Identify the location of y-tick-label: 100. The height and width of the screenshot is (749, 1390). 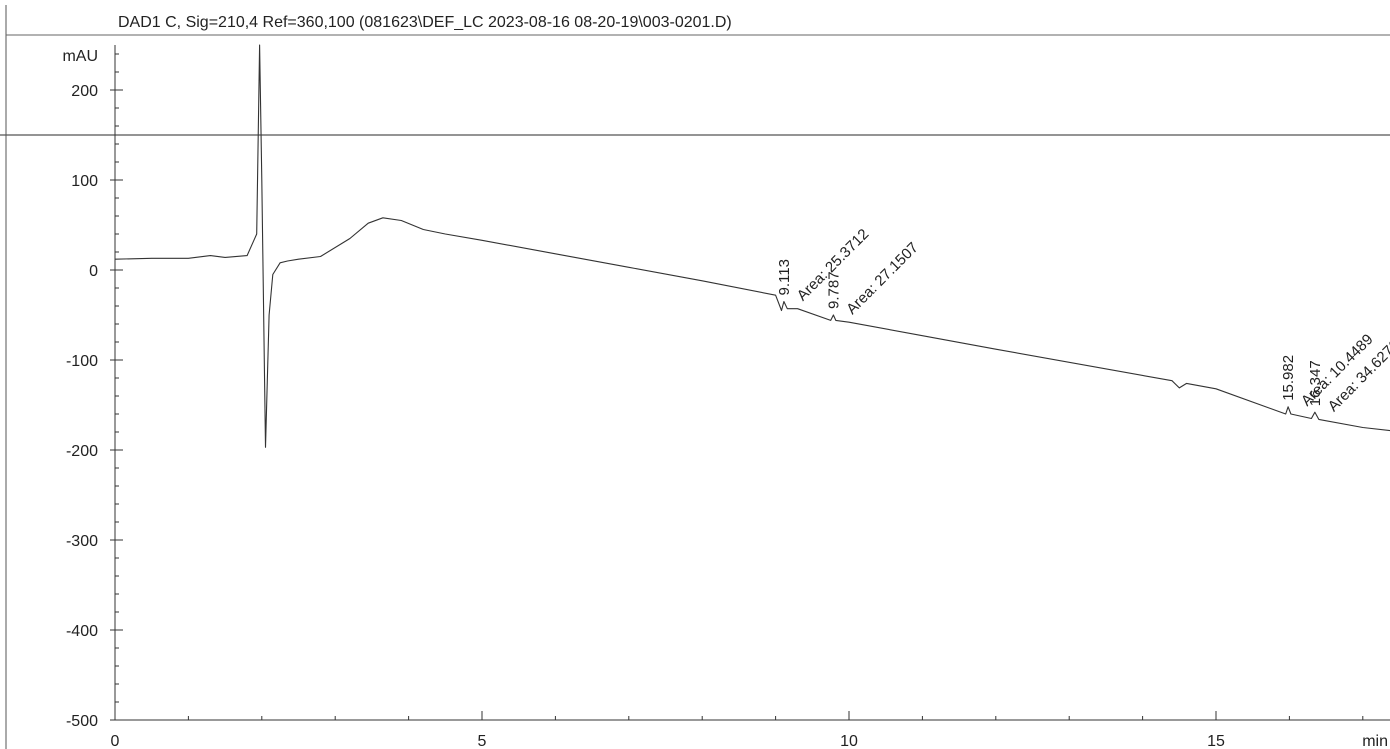
(84, 181).